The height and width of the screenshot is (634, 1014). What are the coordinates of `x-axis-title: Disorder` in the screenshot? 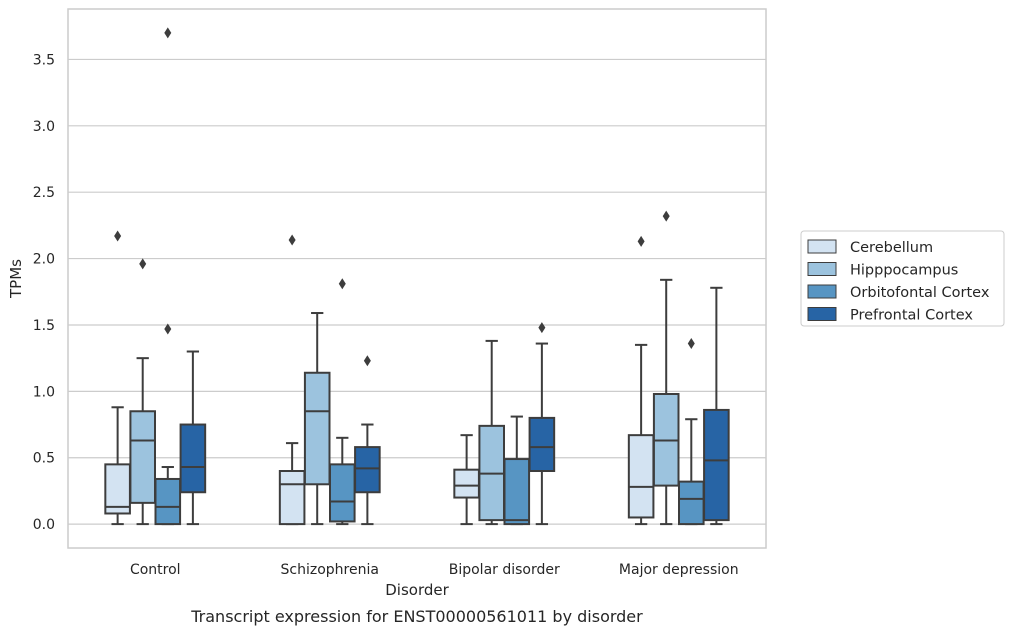 It's located at (417, 590).